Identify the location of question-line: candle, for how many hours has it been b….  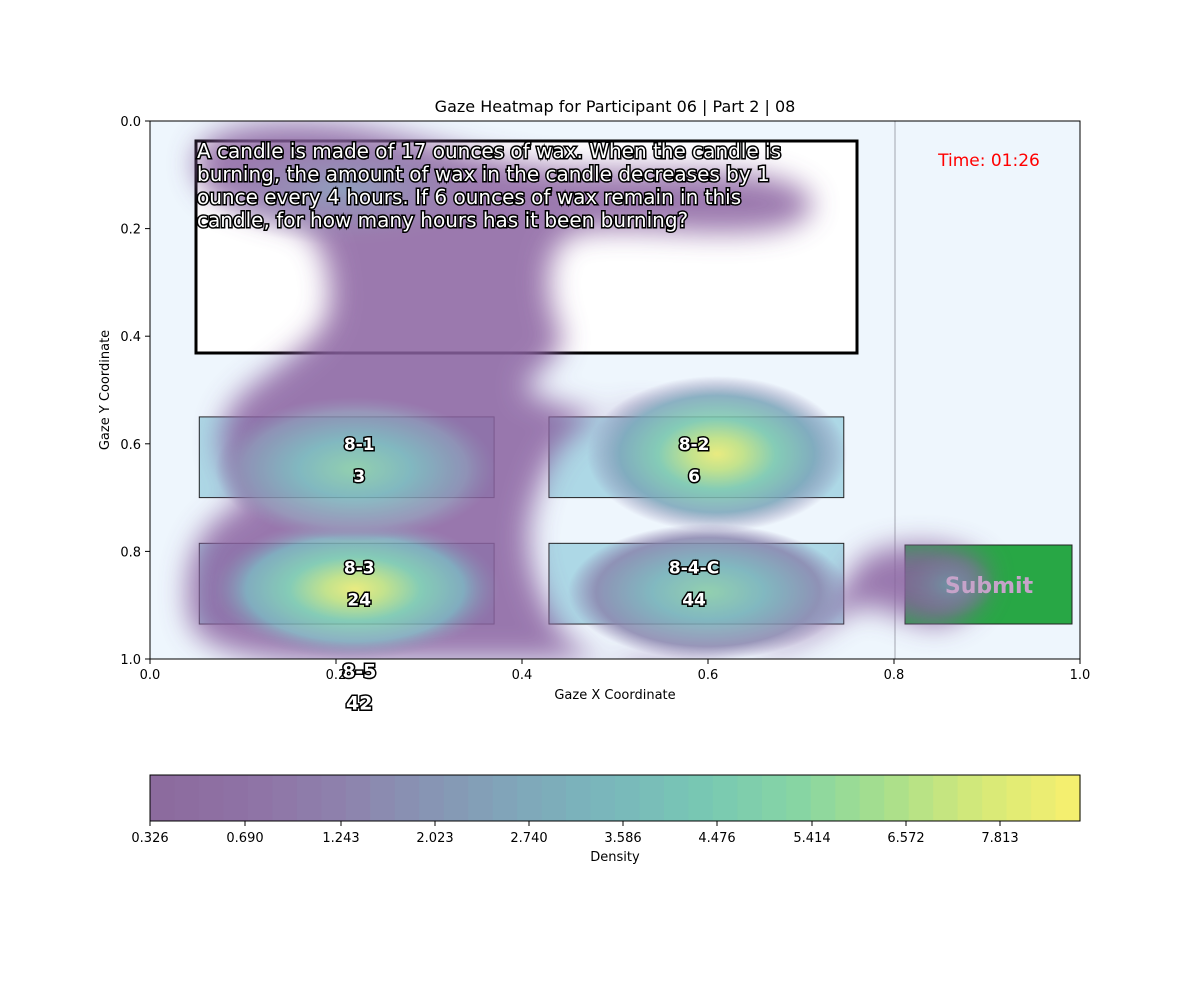
(442, 220).